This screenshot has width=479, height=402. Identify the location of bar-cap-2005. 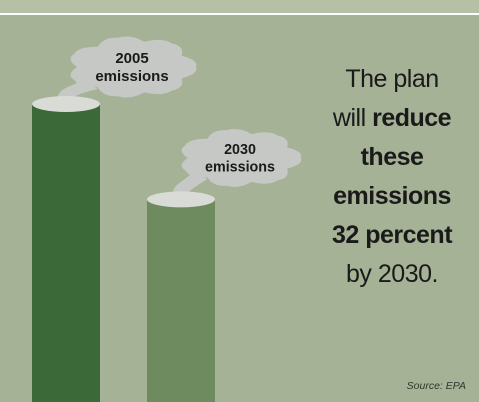
(66, 104).